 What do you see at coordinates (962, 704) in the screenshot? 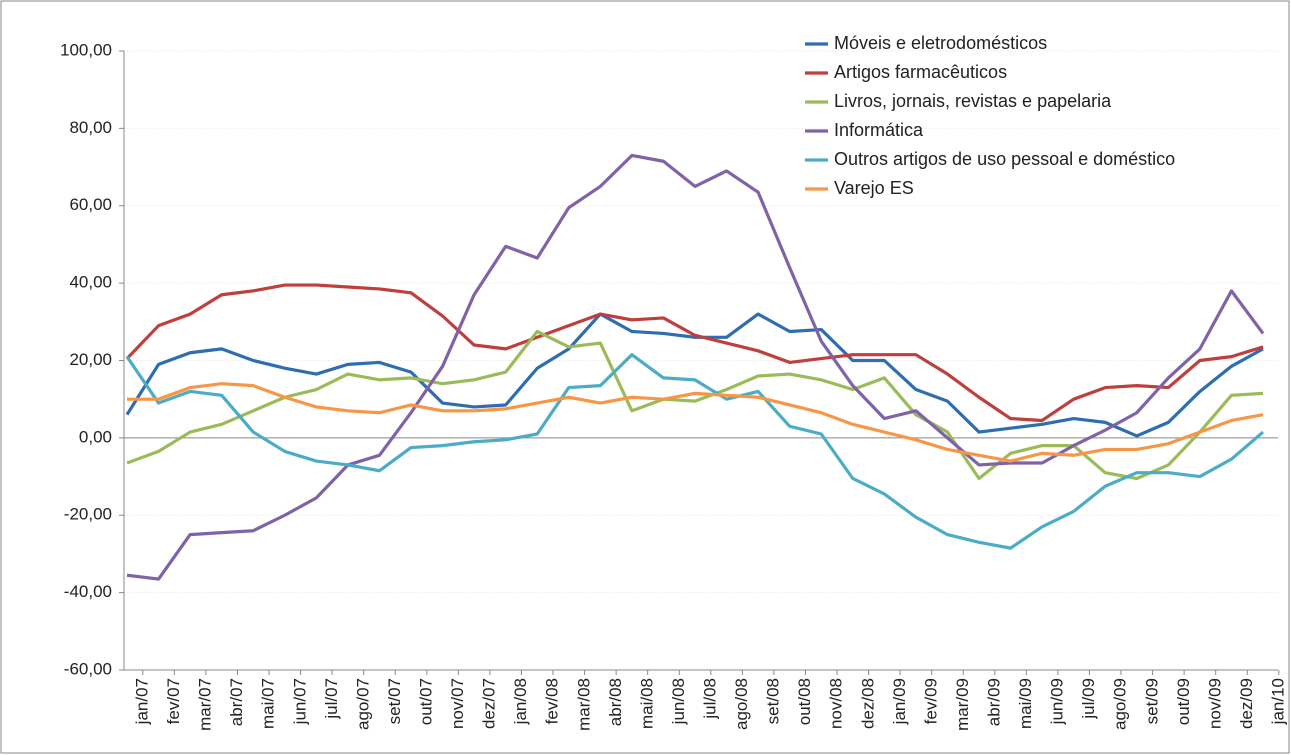
I see `x-tick-label: mar/09` at bounding box center [962, 704].